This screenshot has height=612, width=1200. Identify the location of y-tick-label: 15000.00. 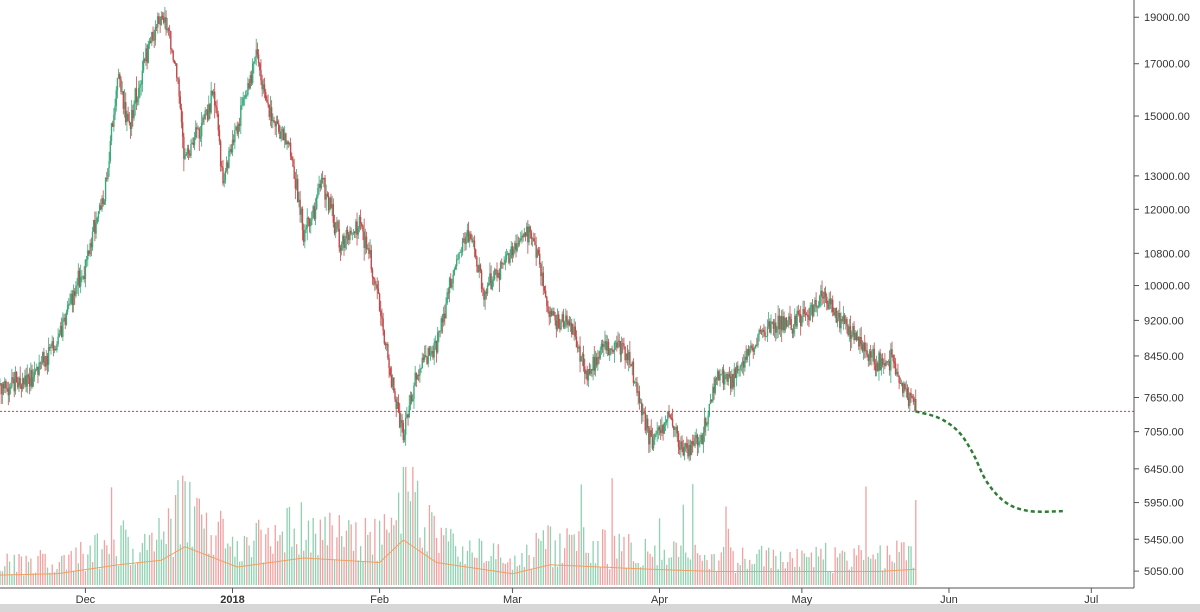
(1167, 117).